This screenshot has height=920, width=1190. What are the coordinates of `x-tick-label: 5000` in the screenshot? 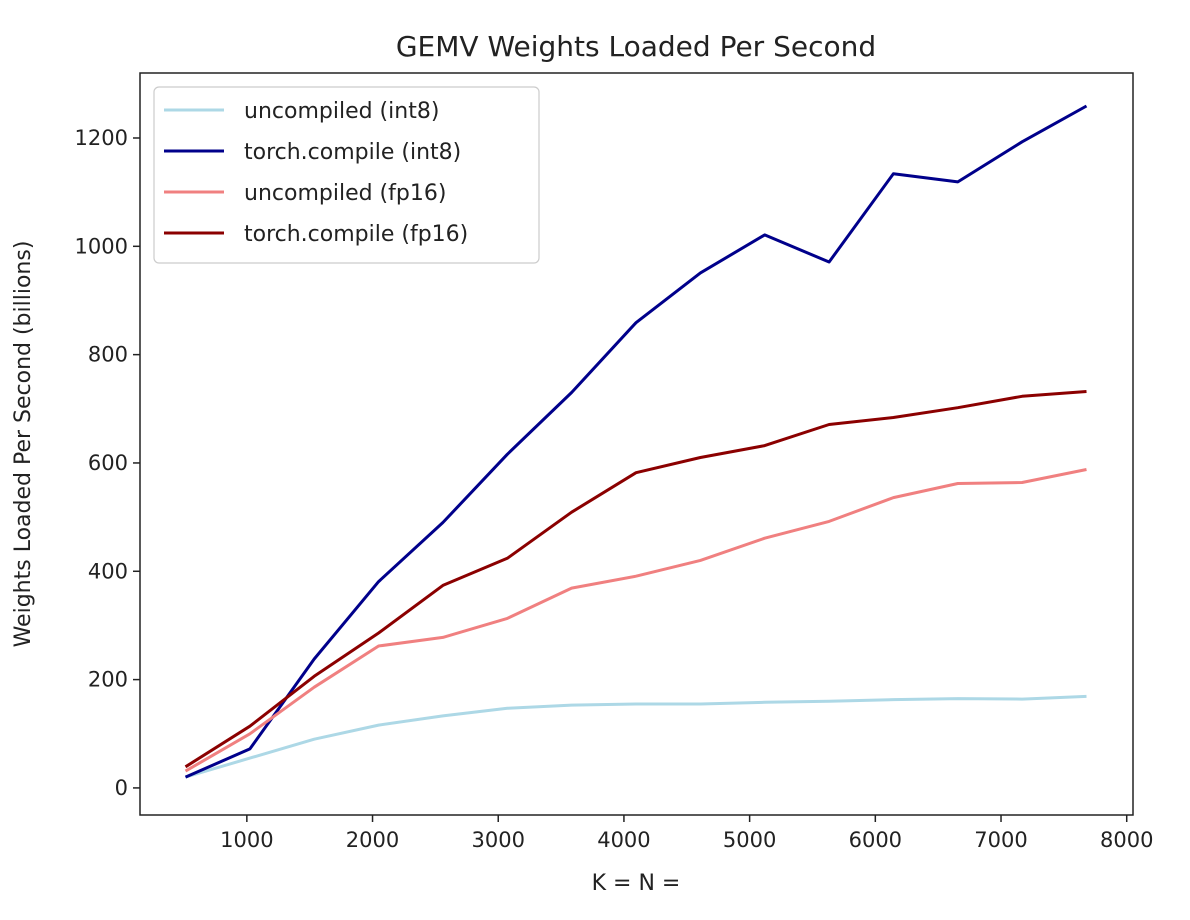 It's located at (749, 840).